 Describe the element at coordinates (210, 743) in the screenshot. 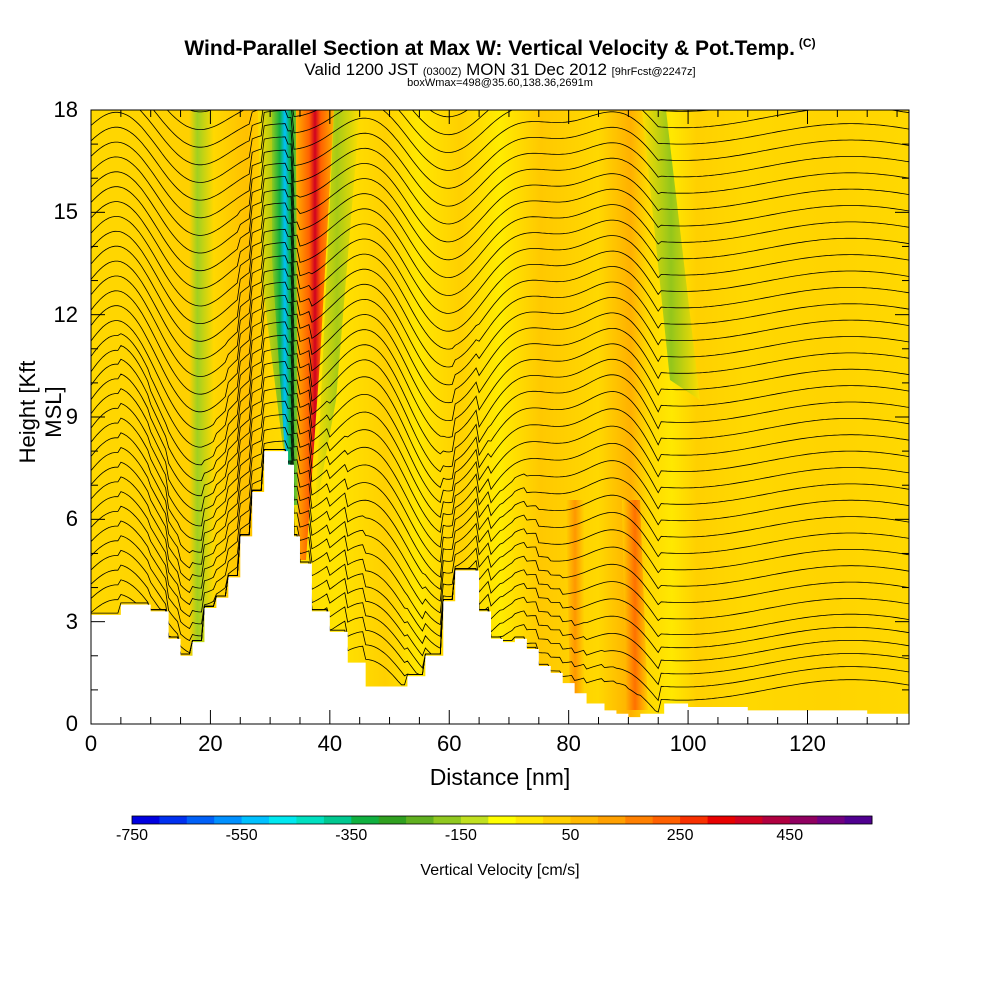

I see `x-tick-label: 20` at that location.